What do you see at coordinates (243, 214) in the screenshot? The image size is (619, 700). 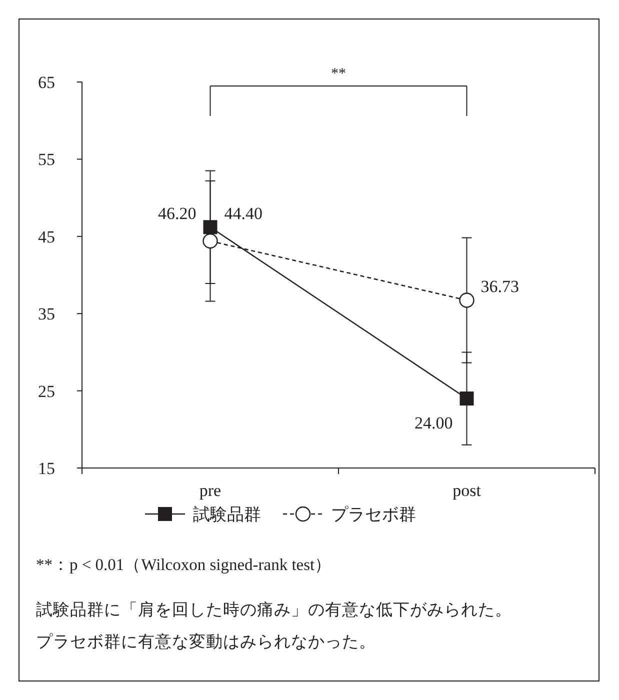 I see `data-label: 44.40` at bounding box center [243, 214].